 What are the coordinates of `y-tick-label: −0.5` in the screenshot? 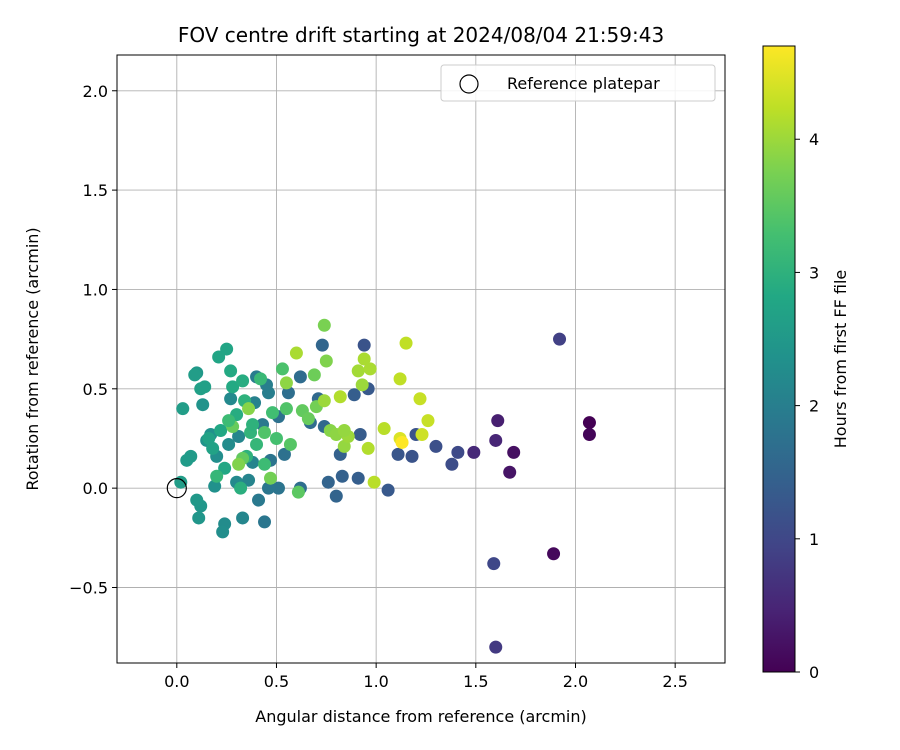 It's located at (88, 587).